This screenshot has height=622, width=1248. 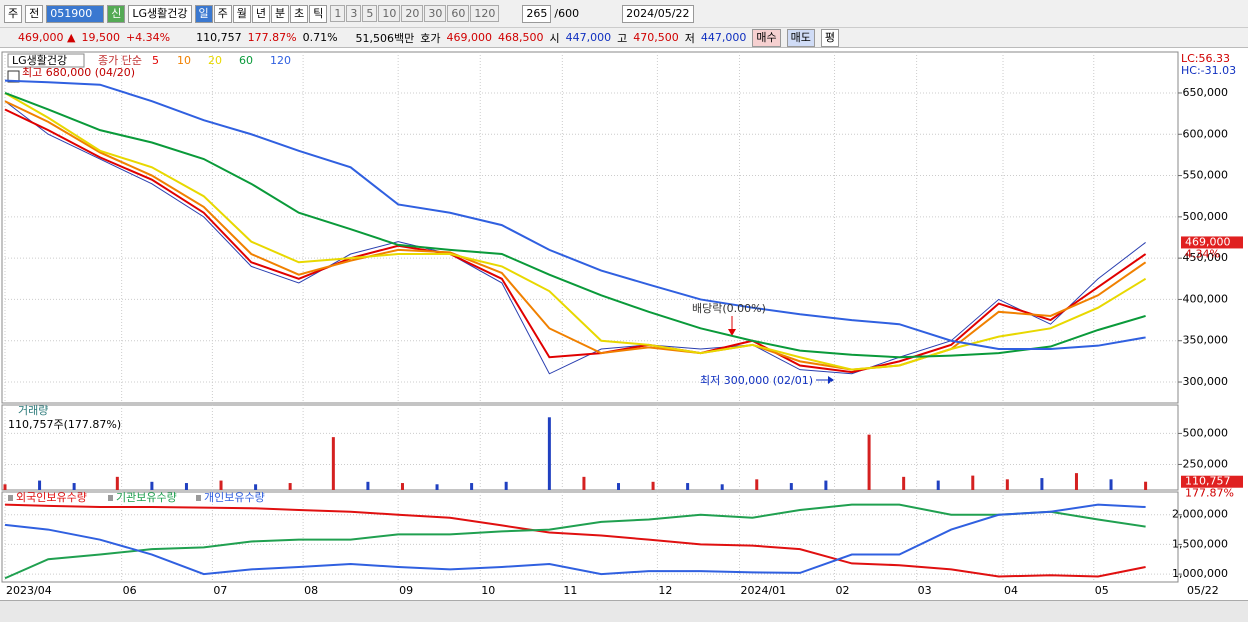 I want to click on scrollbar, so click(x=624, y=611).